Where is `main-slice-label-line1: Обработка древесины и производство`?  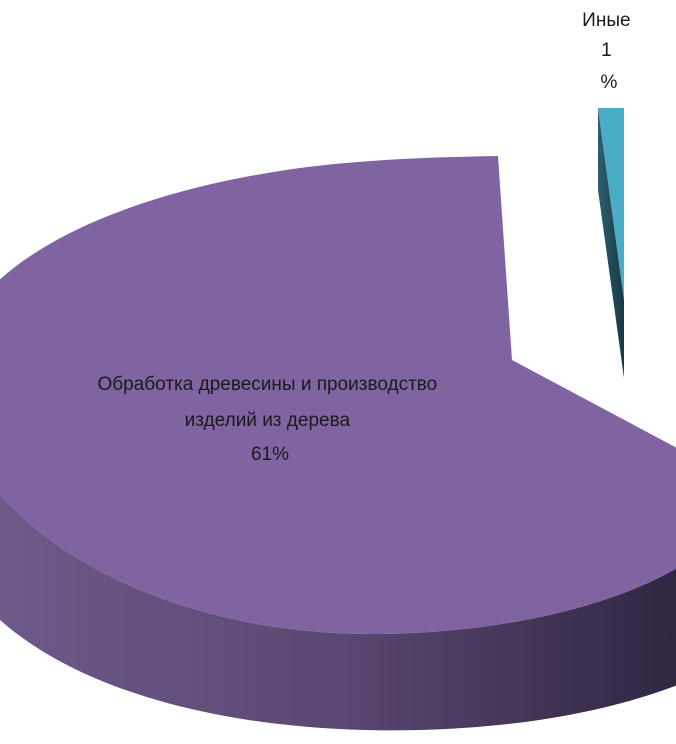 main-slice-label-line1: Обработка древесины и производство is located at coordinates (268, 384).